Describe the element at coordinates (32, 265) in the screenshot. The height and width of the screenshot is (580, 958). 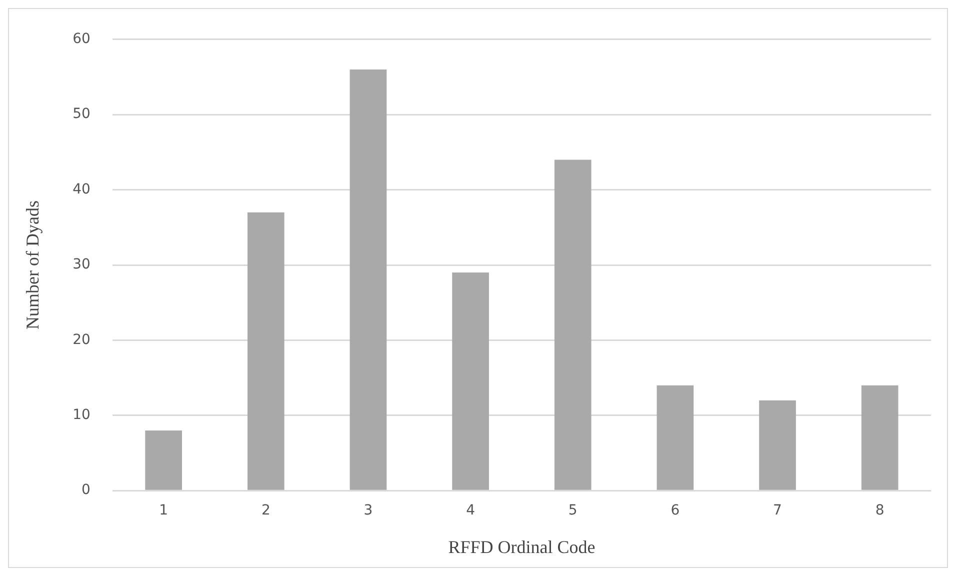
I see `y-axis-title: Number of Dyads` at that location.